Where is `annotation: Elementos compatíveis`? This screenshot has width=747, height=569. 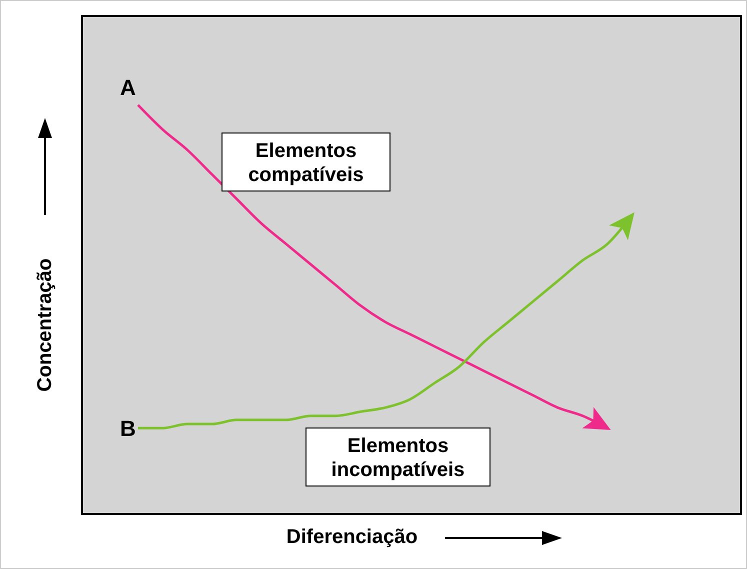 annotation: Elementos compatíveis is located at coordinates (306, 163).